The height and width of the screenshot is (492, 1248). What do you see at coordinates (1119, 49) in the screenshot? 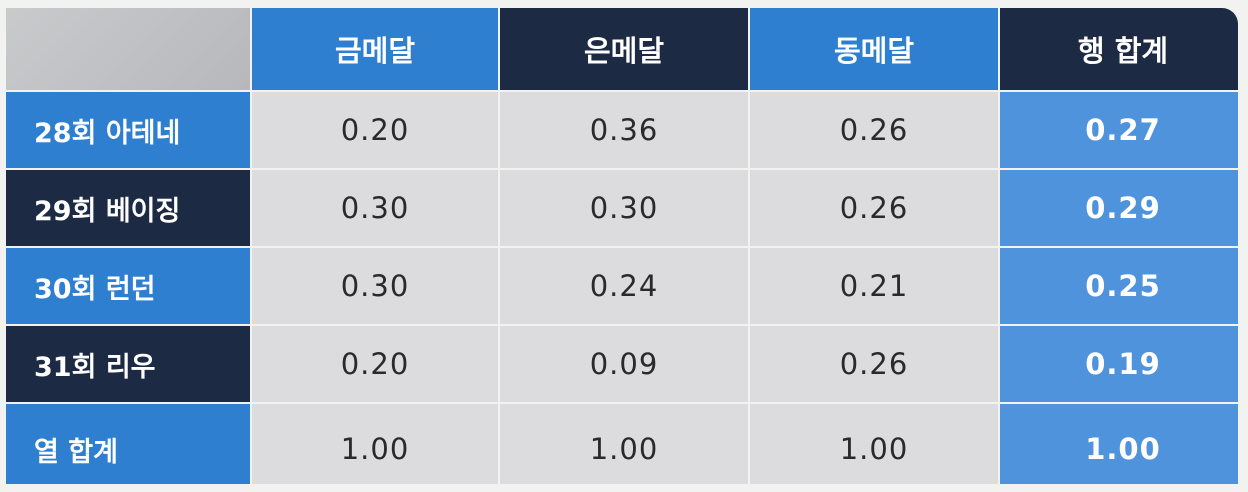
I see `header-row-total: 행 합계` at bounding box center [1119, 49].